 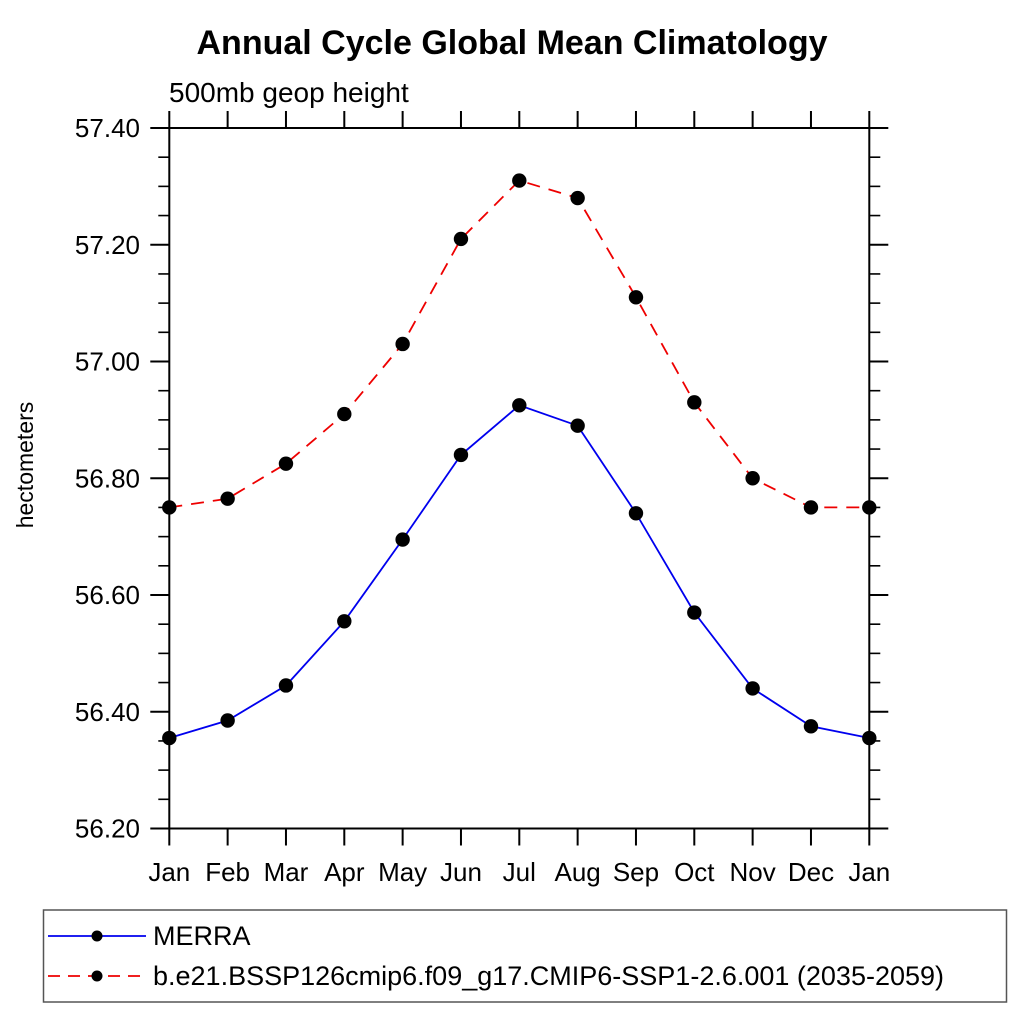 I want to click on y-tick-label: 57.20, so click(x=107, y=245).